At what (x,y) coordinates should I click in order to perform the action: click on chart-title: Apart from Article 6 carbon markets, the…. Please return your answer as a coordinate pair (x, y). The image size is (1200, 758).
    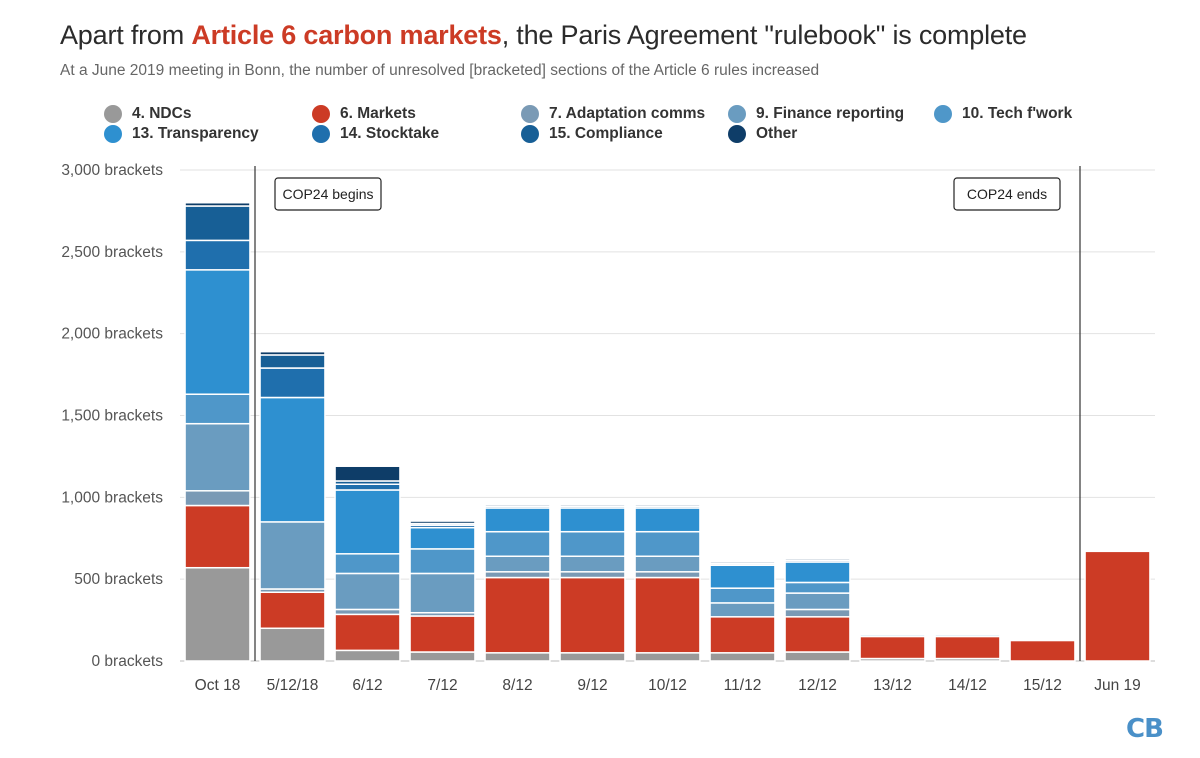
    Looking at the image, I should click on (543, 35).